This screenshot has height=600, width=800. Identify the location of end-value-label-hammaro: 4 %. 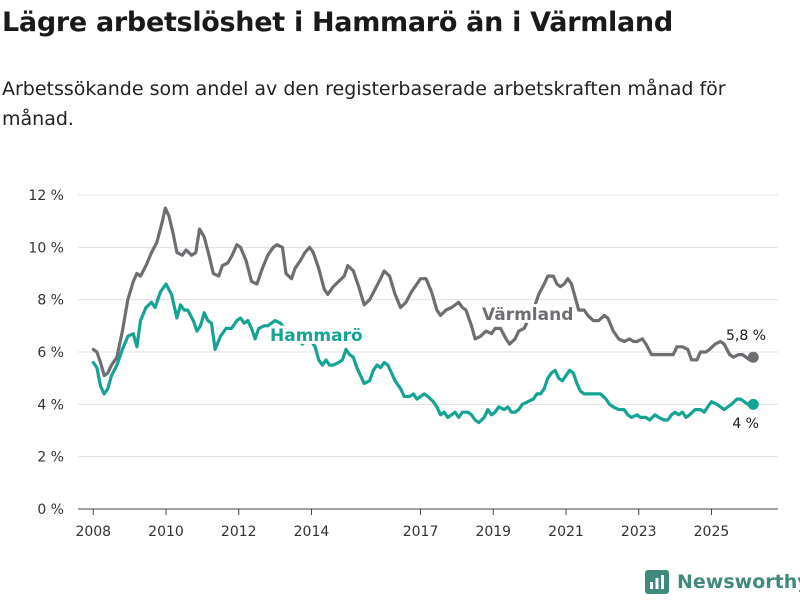
(745, 424).